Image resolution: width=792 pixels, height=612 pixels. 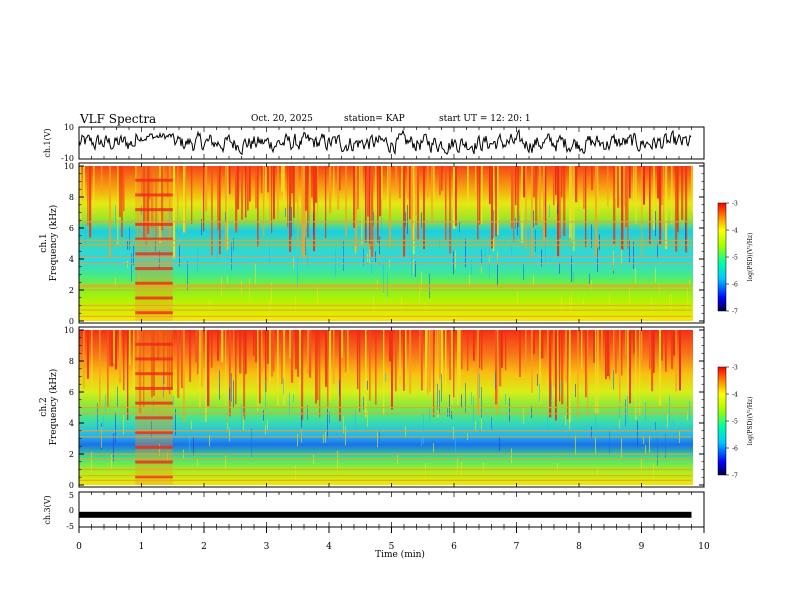 What do you see at coordinates (579, 547) in the screenshot?
I see `time-tick-label: 8` at bounding box center [579, 547].